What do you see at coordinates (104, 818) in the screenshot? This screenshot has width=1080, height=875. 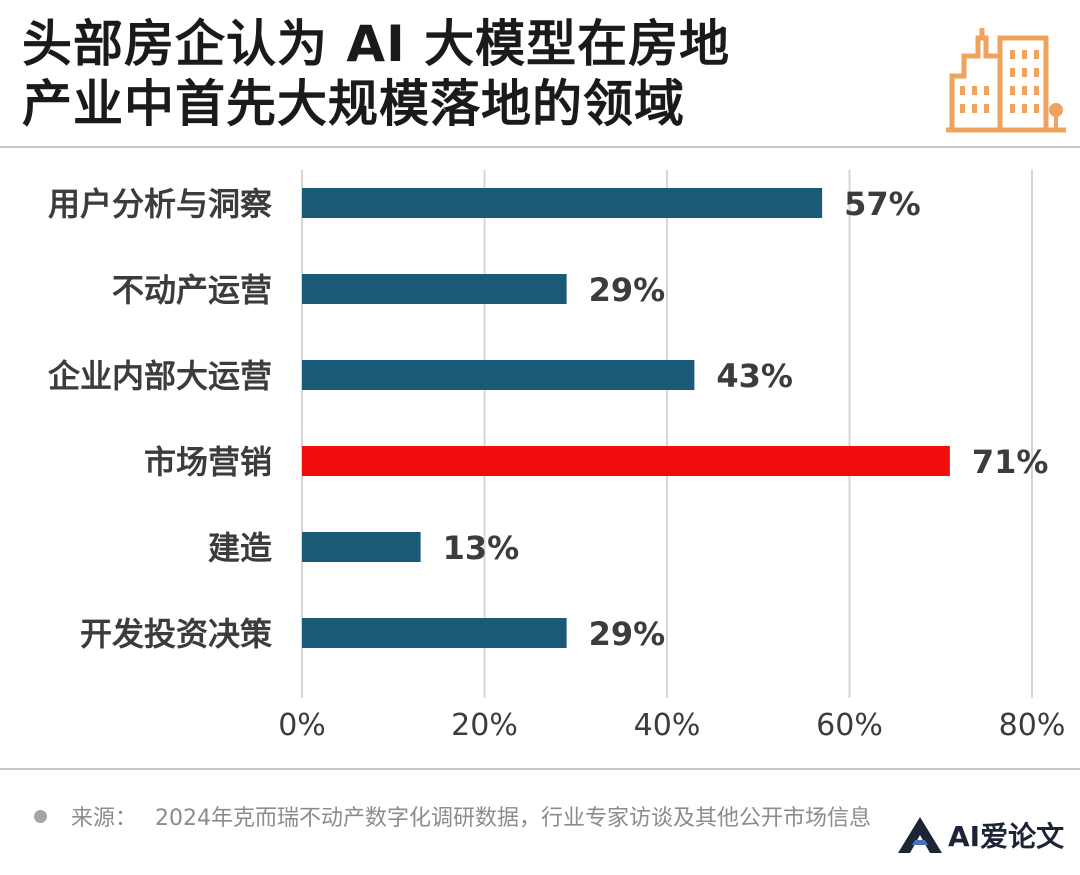 I see `source-label: 来源：` at bounding box center [104, 818].